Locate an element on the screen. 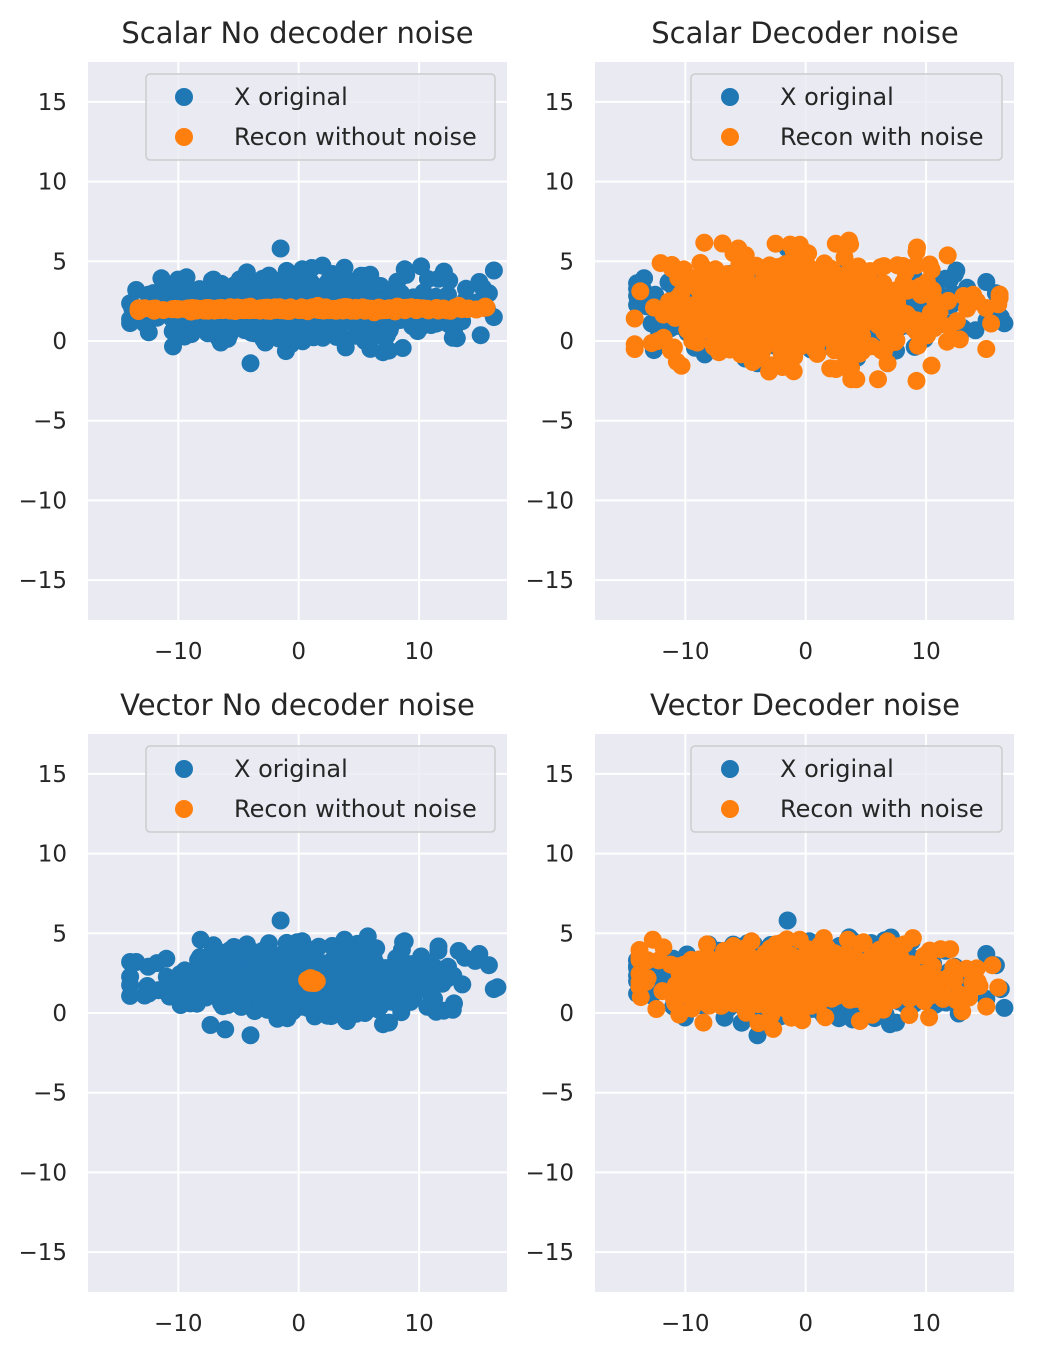 This screenshot has height=1358, width=1037. y-tick-label: 10 is located at coordinates (559, 183).